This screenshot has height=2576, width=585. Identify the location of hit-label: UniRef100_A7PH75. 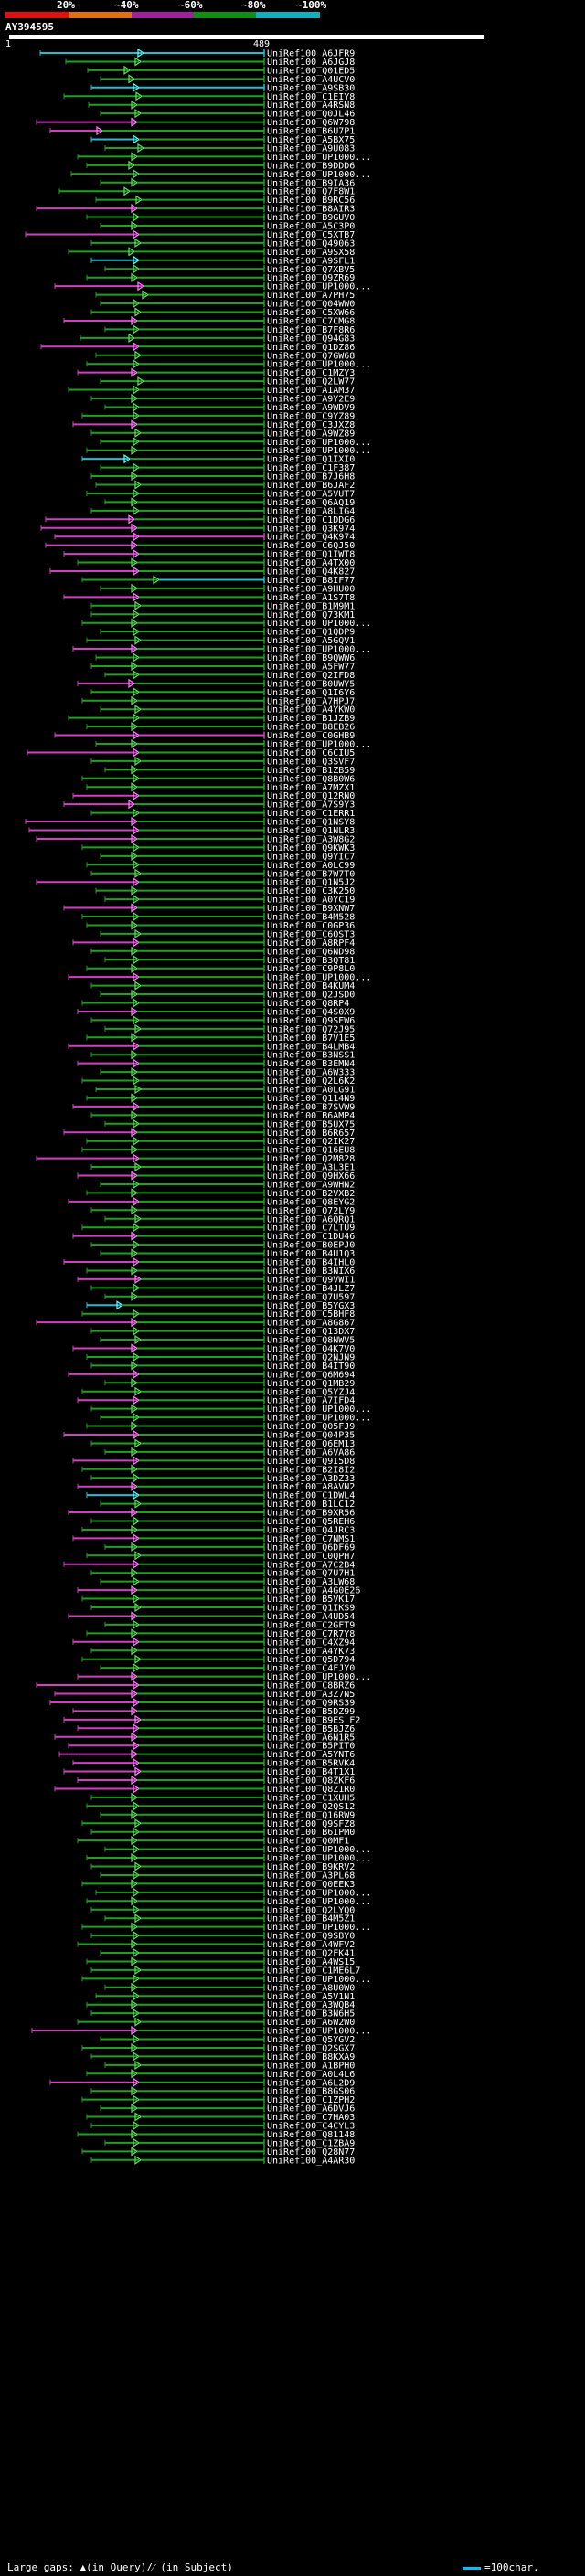
(311, 296).